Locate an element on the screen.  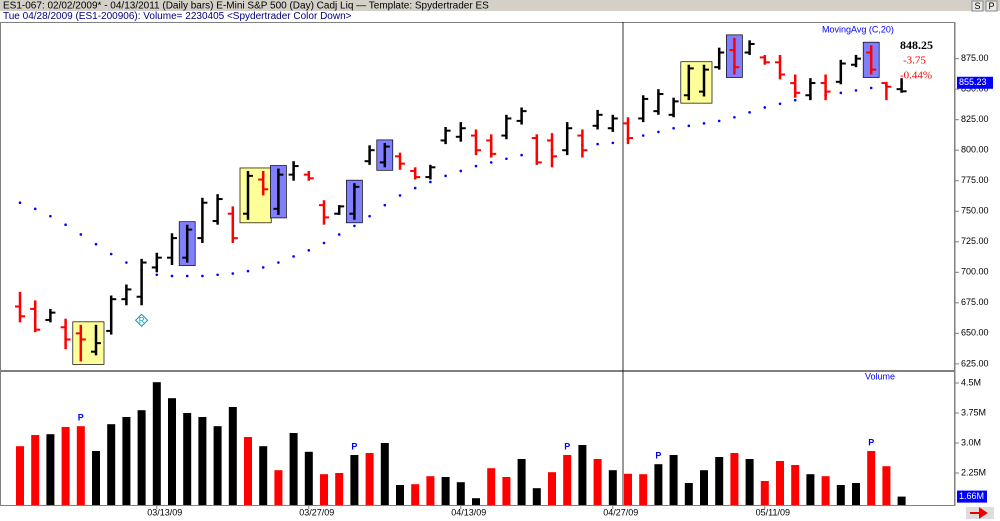
x-tick-label: 04/13/09 is located at coordinates (468, 512).